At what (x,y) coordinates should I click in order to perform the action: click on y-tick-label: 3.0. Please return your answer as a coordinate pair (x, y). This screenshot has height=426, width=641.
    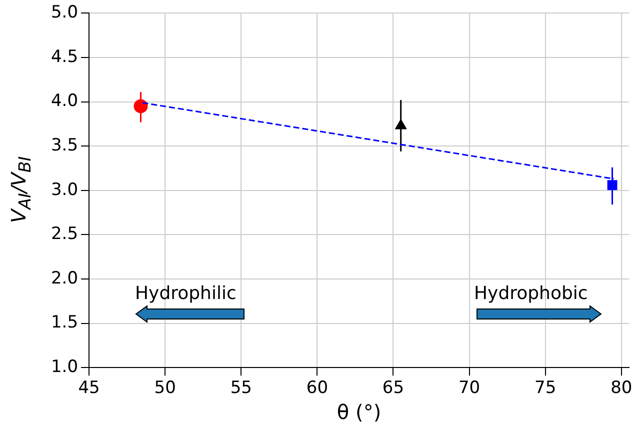
    Looking at the image, I should click on (64, 190).